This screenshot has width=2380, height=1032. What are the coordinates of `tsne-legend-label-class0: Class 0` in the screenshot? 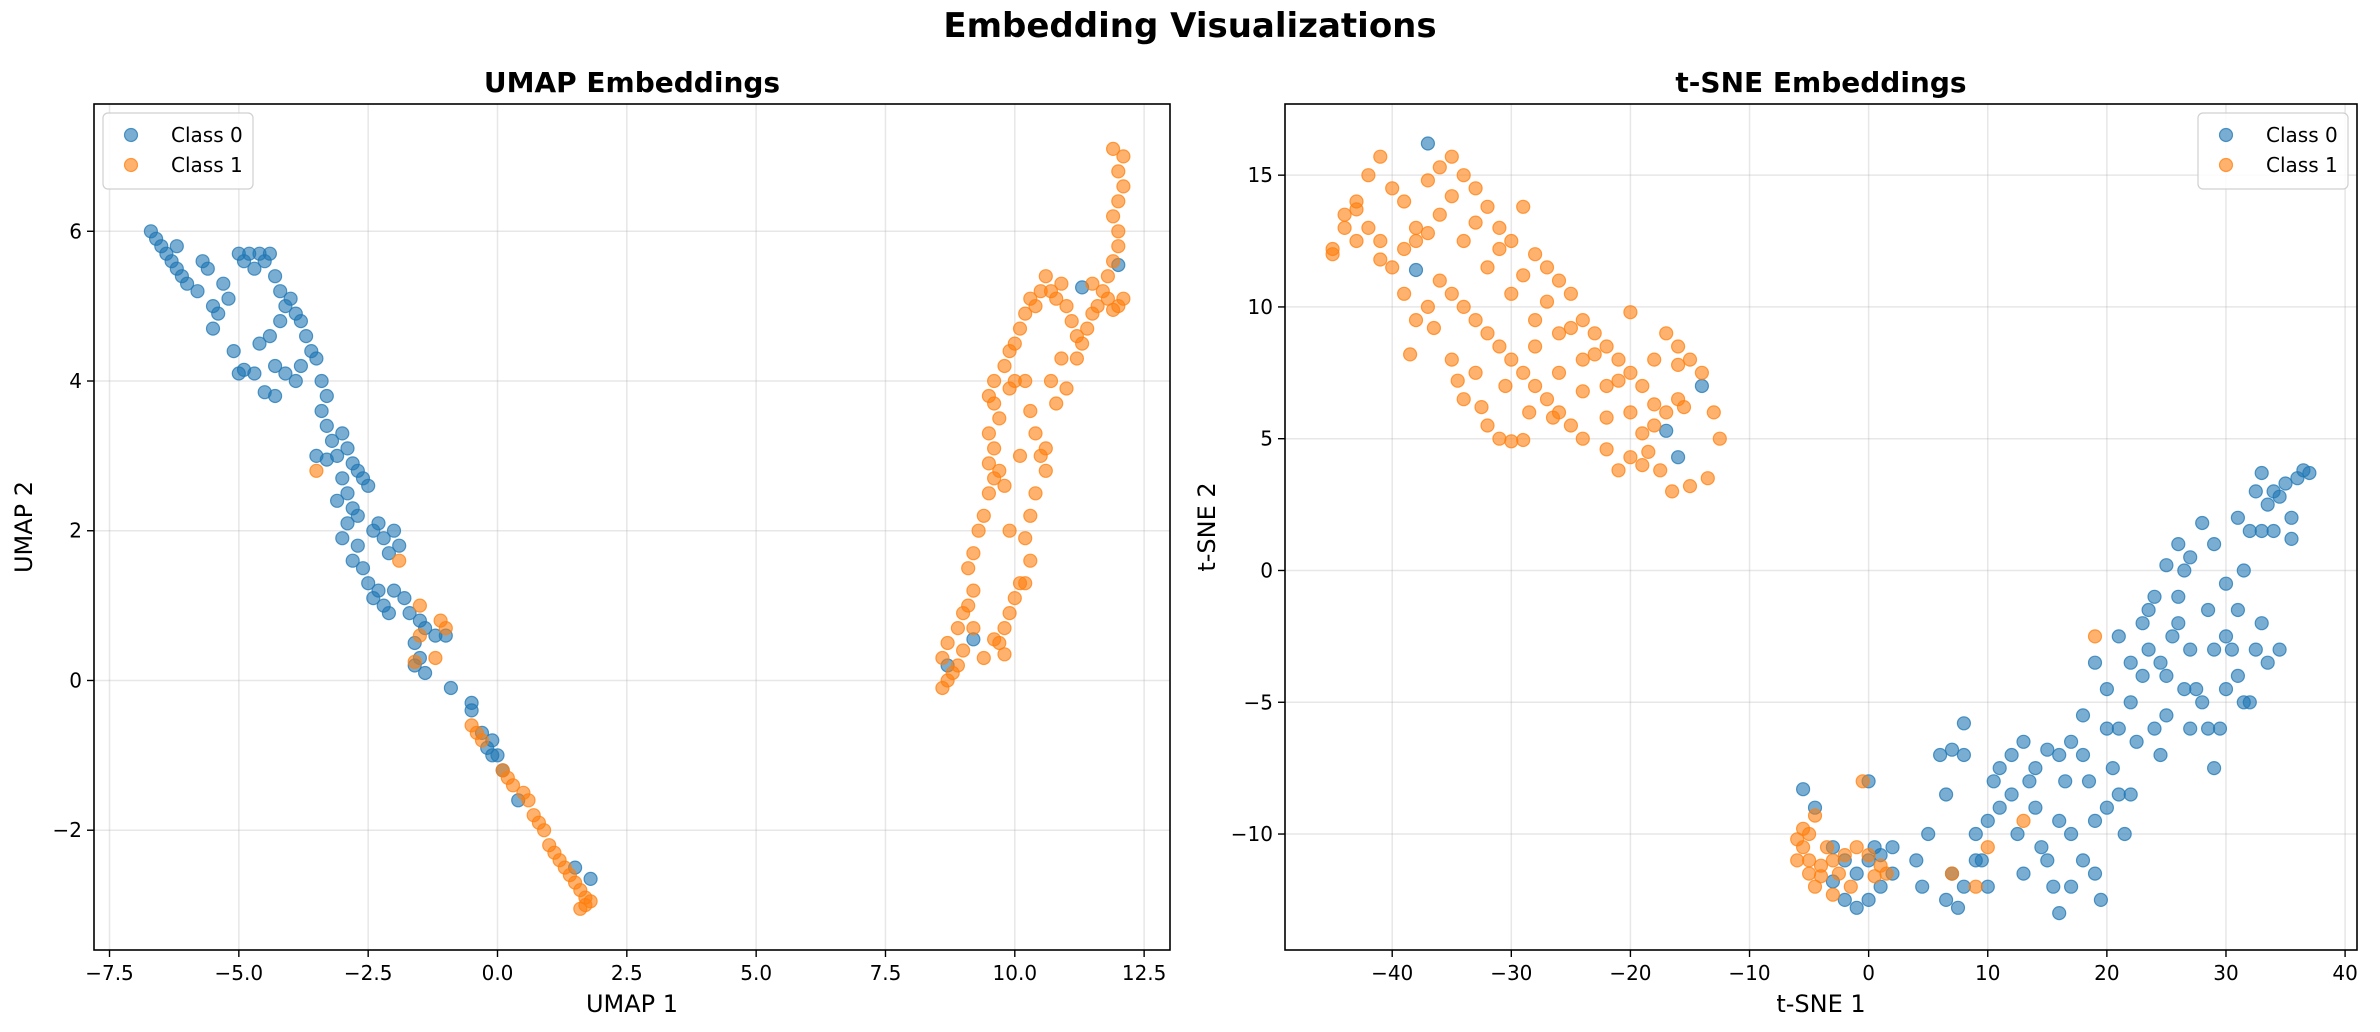 It's located at (2302, 135).